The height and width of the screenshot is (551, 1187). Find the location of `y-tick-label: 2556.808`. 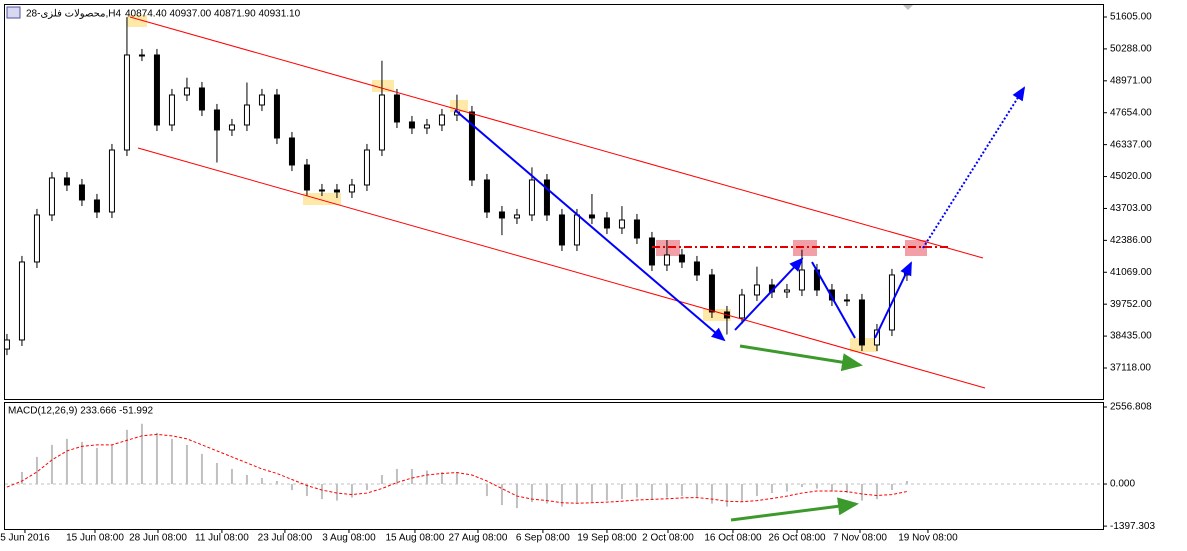

y-tick-label: 2556.808 is located at coordinates (1131, 407).